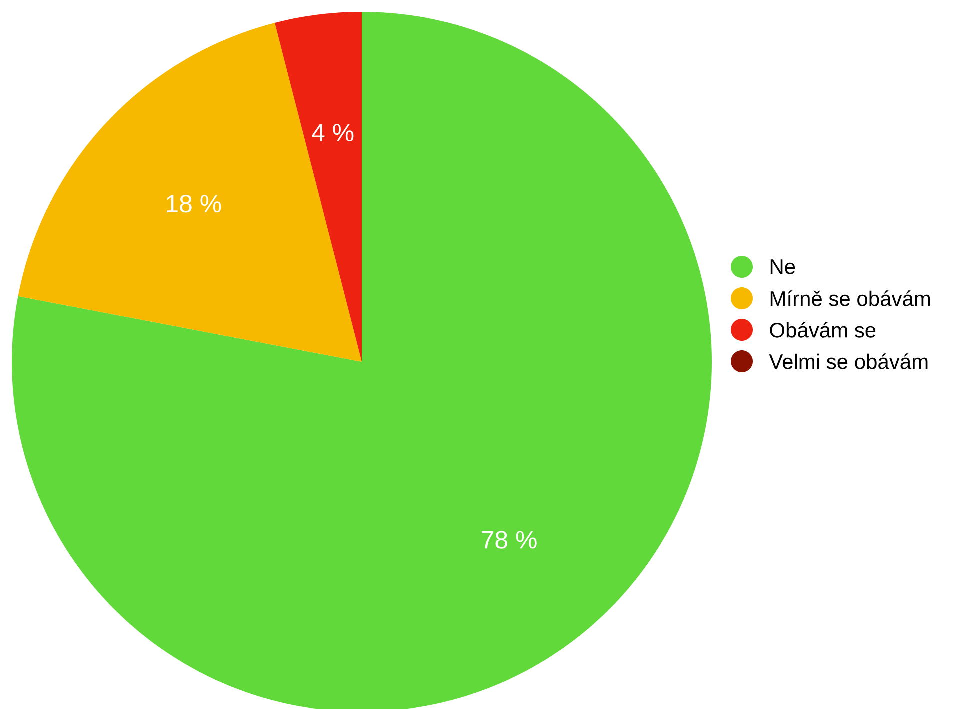  I want to click on legend-label: Mírně se obávám, so click(850, 298).